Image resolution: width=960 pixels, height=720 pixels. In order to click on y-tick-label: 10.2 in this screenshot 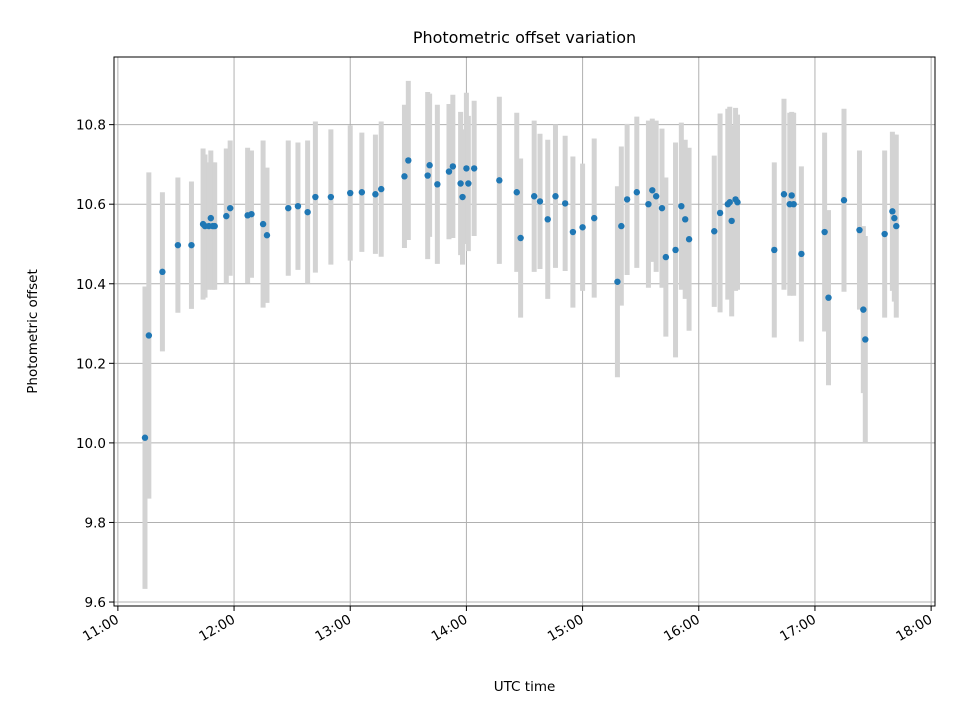, I will do `click(91, 364)`.